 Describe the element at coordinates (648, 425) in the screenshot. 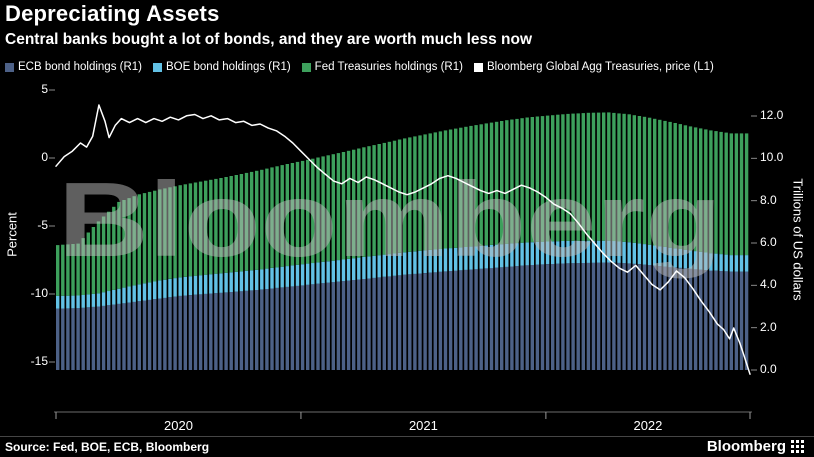

I see `x-axis-year-label: 2022` at that location.